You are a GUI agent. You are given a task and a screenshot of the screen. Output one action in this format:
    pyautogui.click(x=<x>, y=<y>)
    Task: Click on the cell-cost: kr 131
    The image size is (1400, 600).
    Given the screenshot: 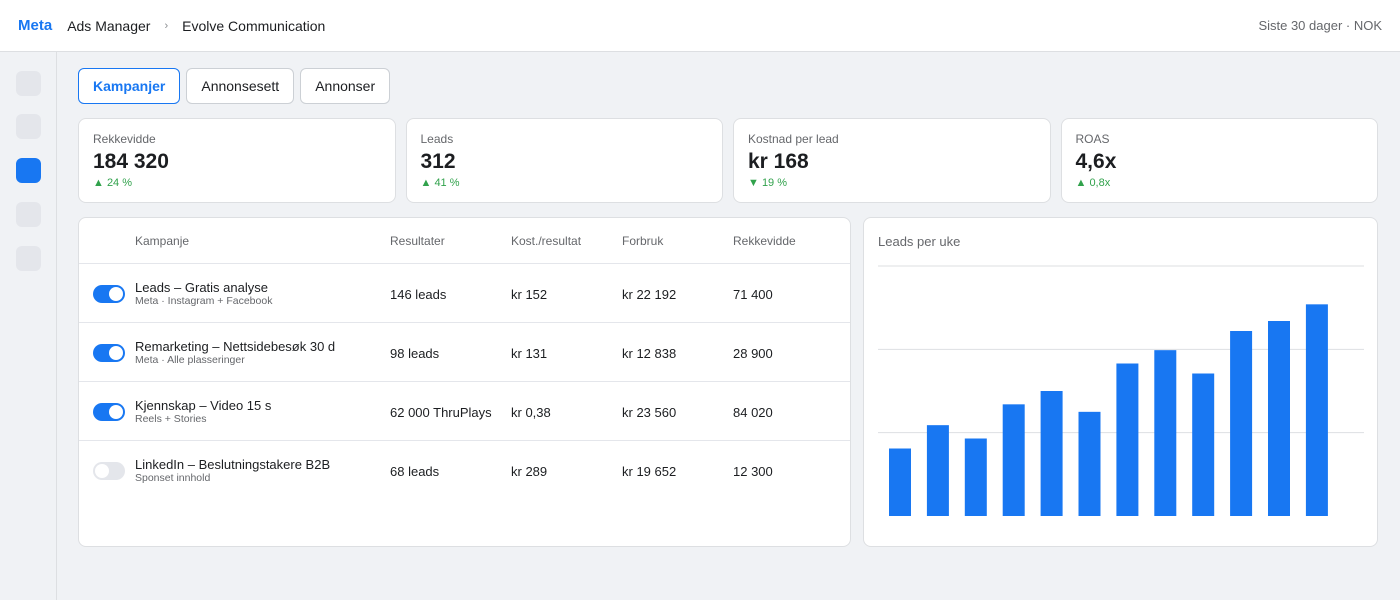 What is the action you would take?
    pyautogui.click(x=529, y=353)
    